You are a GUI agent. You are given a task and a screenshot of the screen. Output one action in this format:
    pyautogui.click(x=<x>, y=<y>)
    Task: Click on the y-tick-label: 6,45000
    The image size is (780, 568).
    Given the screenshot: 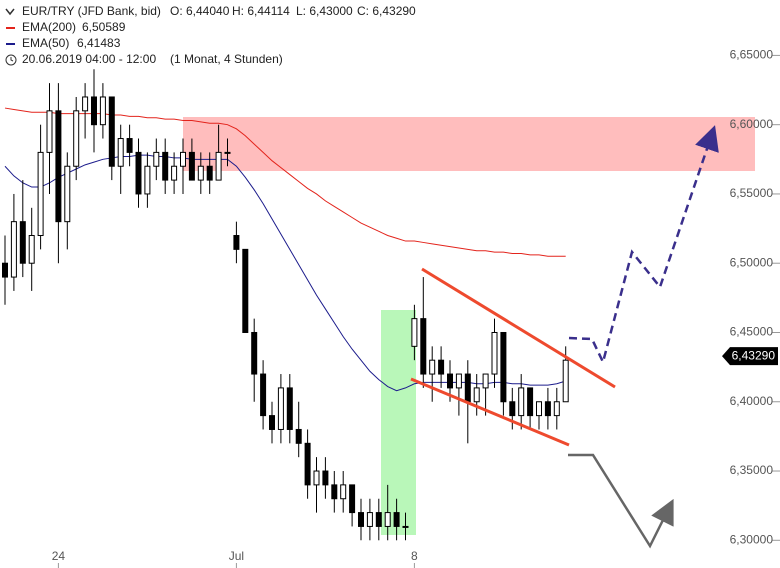 What is the action you would take?
    pyautogui.click(x=752, y=332)
    